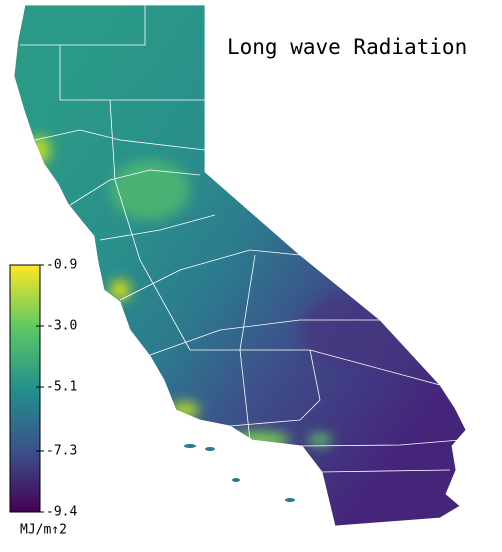 The height and width of the screenshot is (552, 502). What do you see at coordinates (61, 512) in the screenshot?
I see `colorbar-tick-label: -9.4` at bounding box center [61, 512].